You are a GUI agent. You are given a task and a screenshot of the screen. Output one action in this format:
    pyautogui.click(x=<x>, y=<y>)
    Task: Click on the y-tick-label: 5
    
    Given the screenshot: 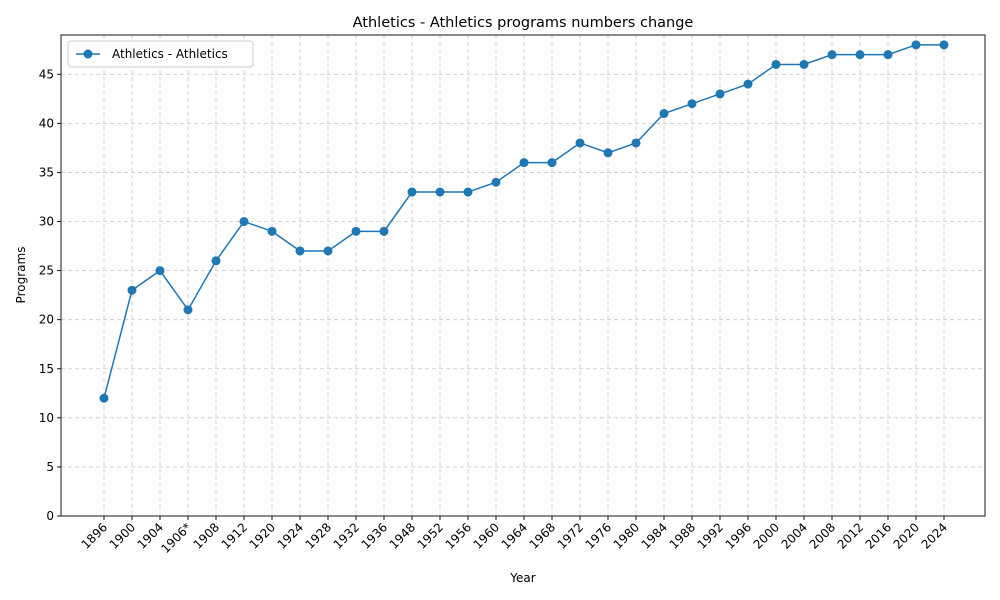 What is the action you would take?
    pyautogui.click(x=50, y=467)
    